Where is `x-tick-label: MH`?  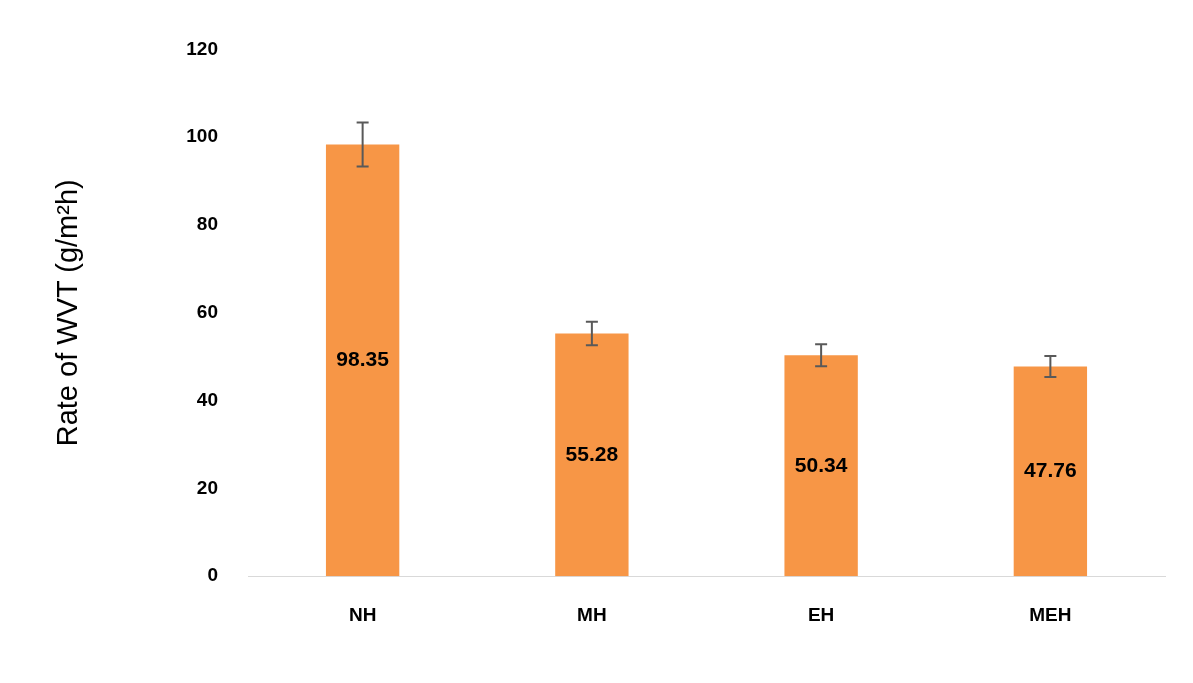 x-tick-label: MH is located at coordinates (592, 614).